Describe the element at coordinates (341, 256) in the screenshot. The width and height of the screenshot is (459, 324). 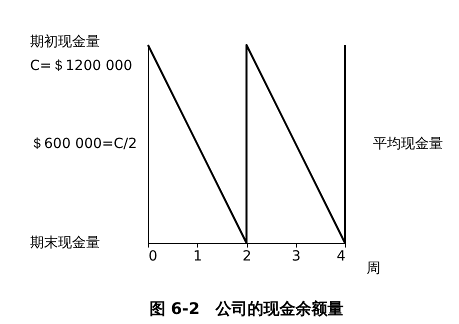
I see `x-tick-label: 4` at that location.